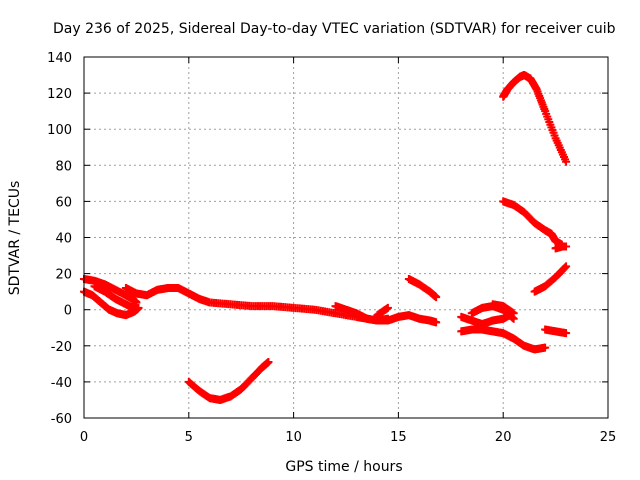 This screenshot has width=640, height=480. What do you see at coordinates (398, 437) in the screenshot?
I see `x-tick-label: 15` at bounding box center [398, 437].